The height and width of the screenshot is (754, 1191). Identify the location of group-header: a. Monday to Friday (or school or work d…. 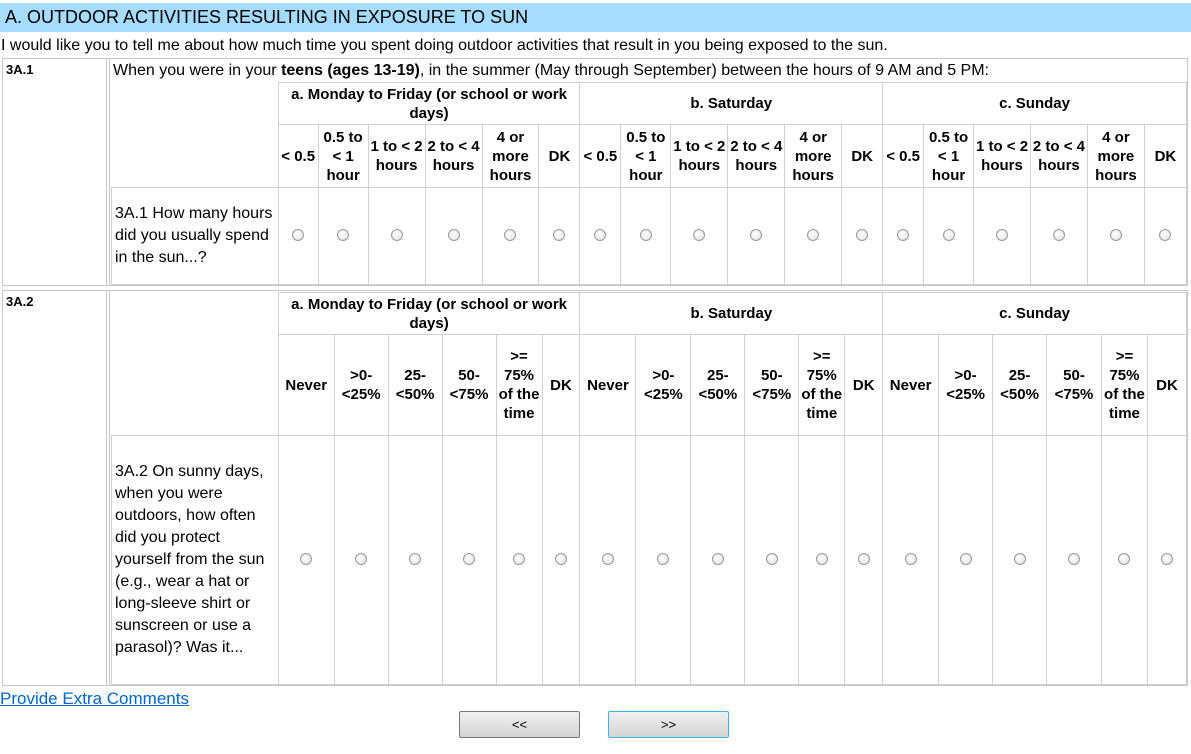
(429, 103).